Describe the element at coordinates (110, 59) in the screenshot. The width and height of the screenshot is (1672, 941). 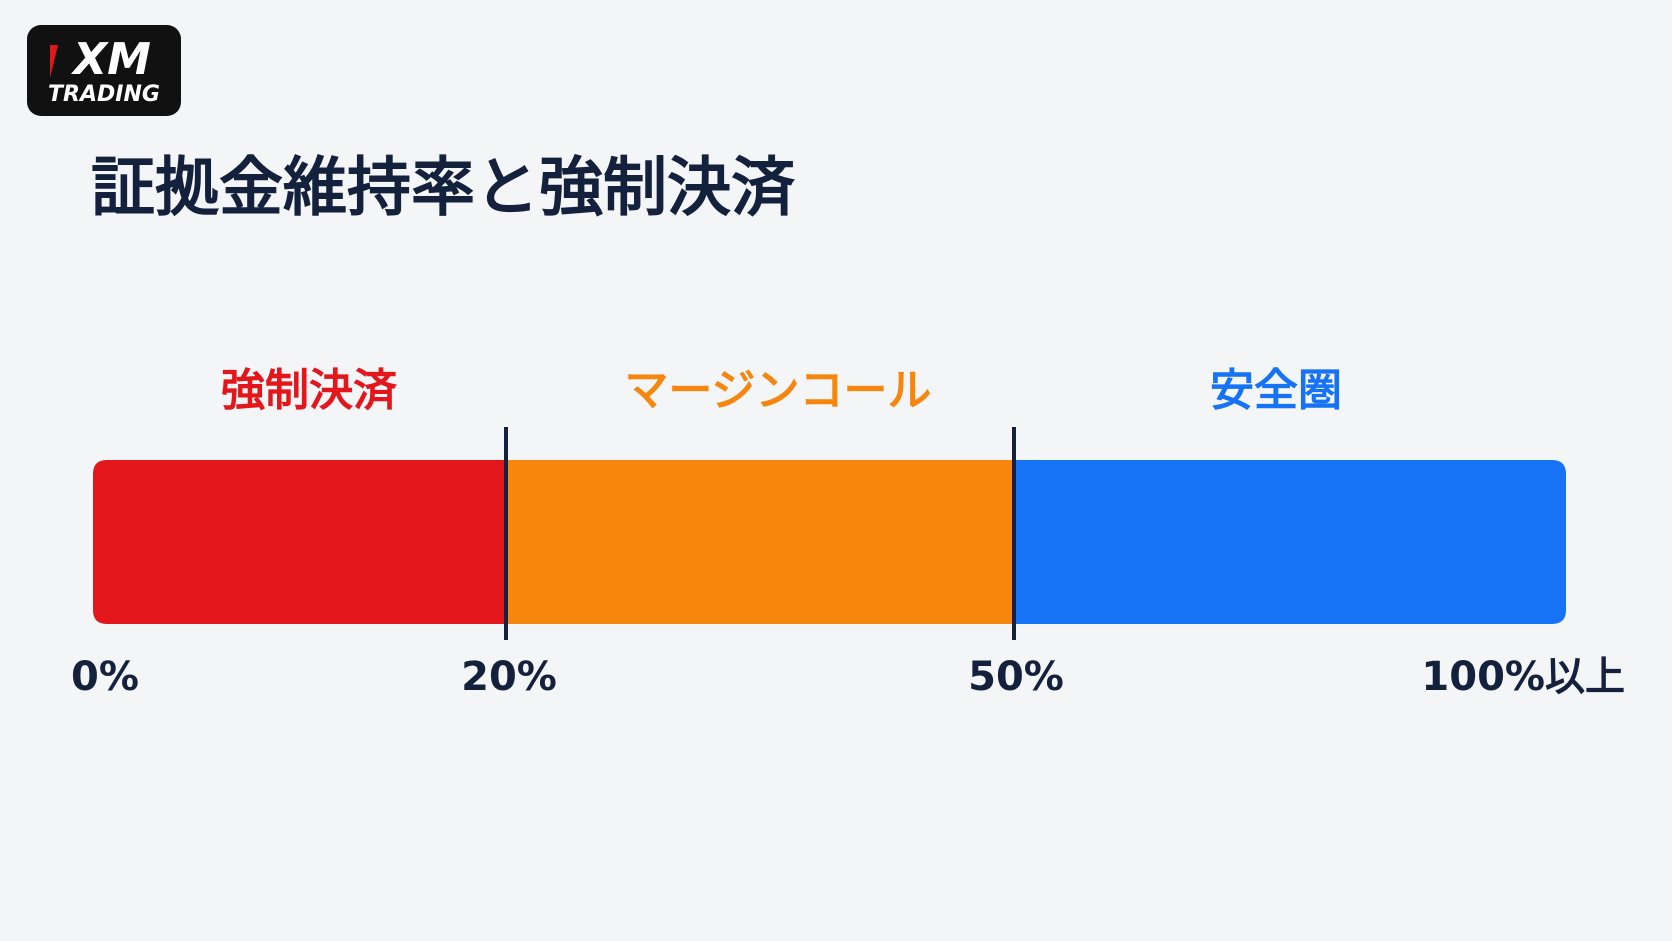
I see `logo-brand: XM` at that location.